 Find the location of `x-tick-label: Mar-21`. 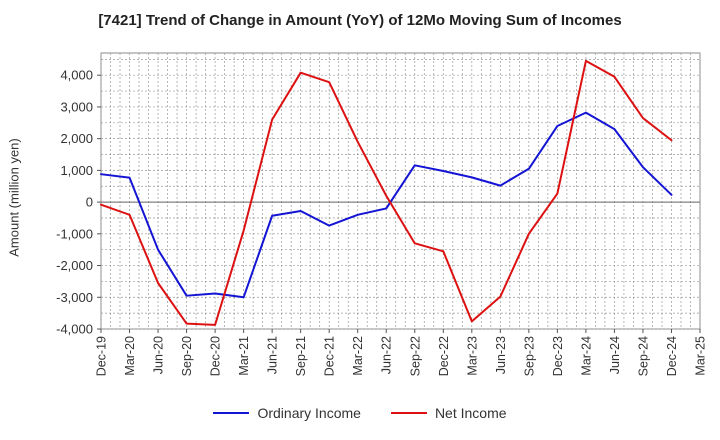

x-tick-label: Mar-21 is located at coordinates (244, 356).